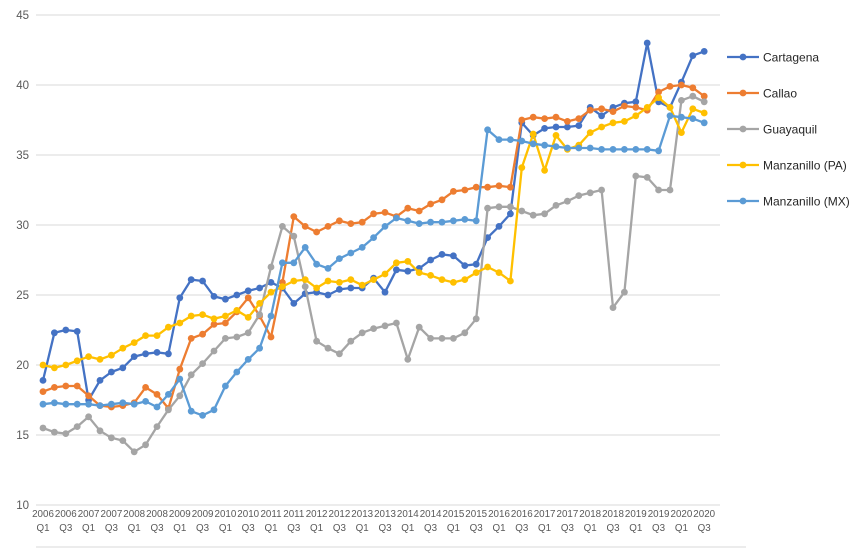 The width and height of the screenshot is (856, 560). What do you see at coordinates (762, 94) in the screenshot?
I see `legend-item-callao: Callao` at bounding box center [762, 94].